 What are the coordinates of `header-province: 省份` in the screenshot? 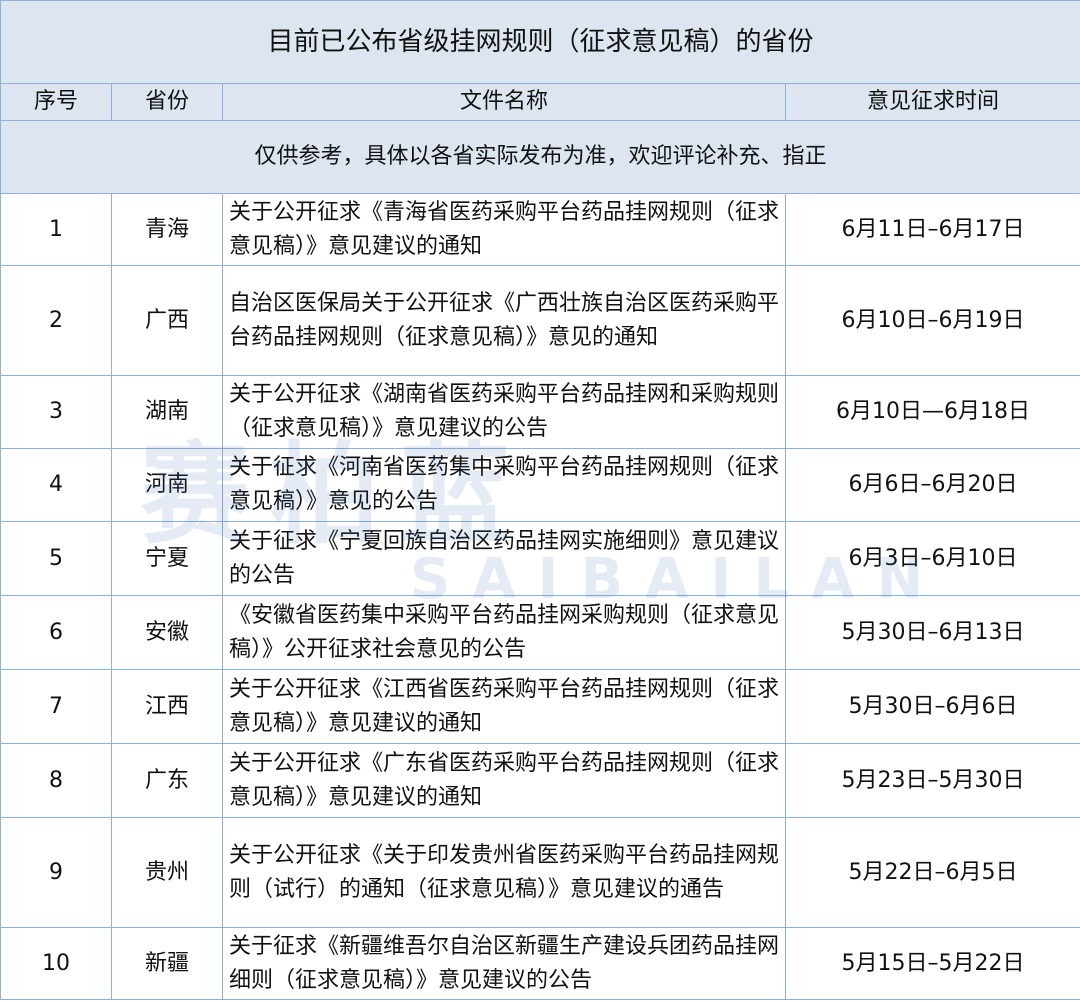 It's located at (167, 102).